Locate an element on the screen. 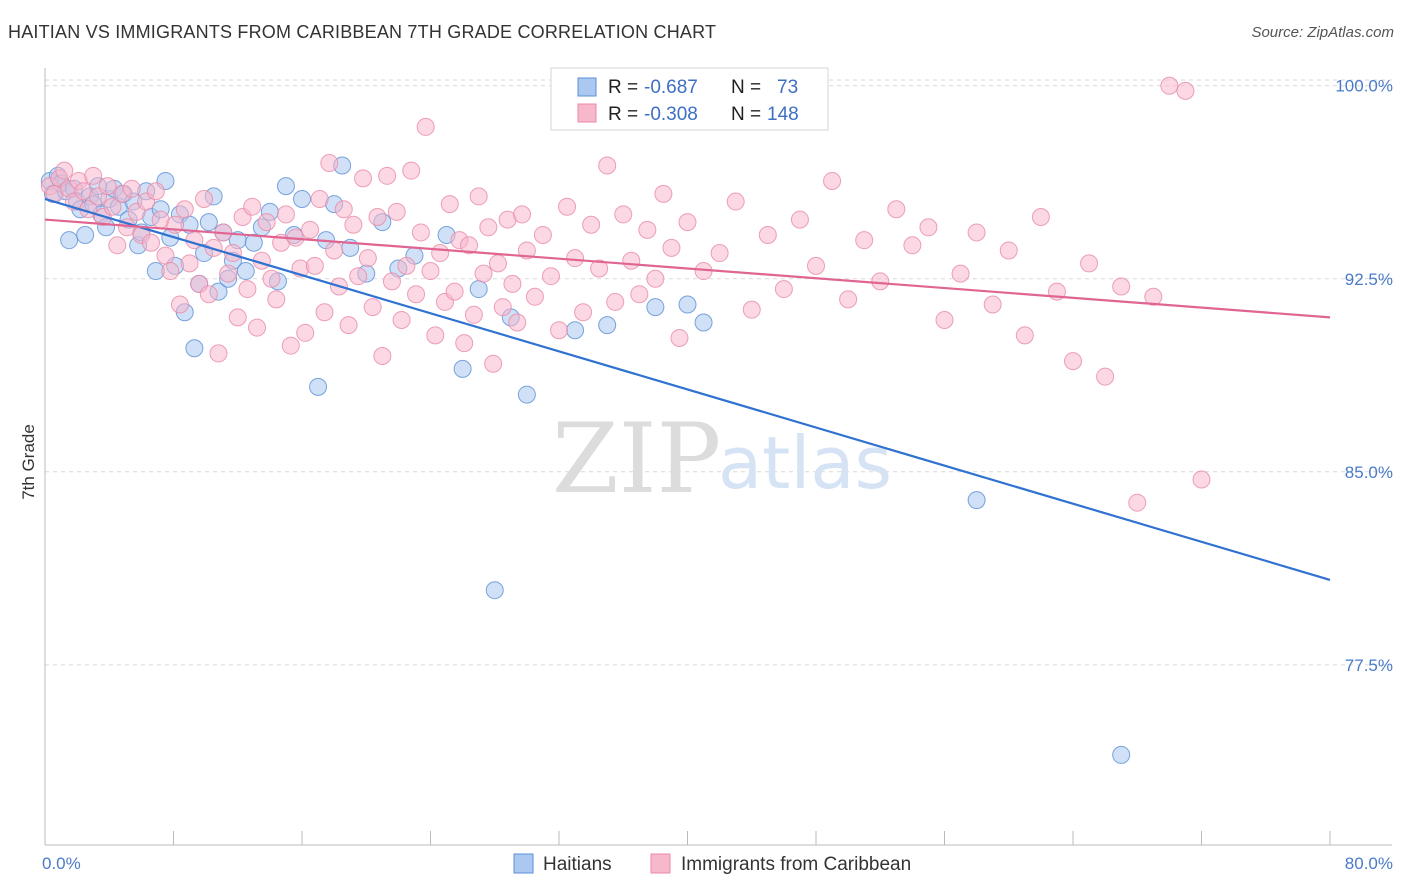 The height and width of the screenshot is (892, 1406). legend-box is located at coordinates (689, 99).